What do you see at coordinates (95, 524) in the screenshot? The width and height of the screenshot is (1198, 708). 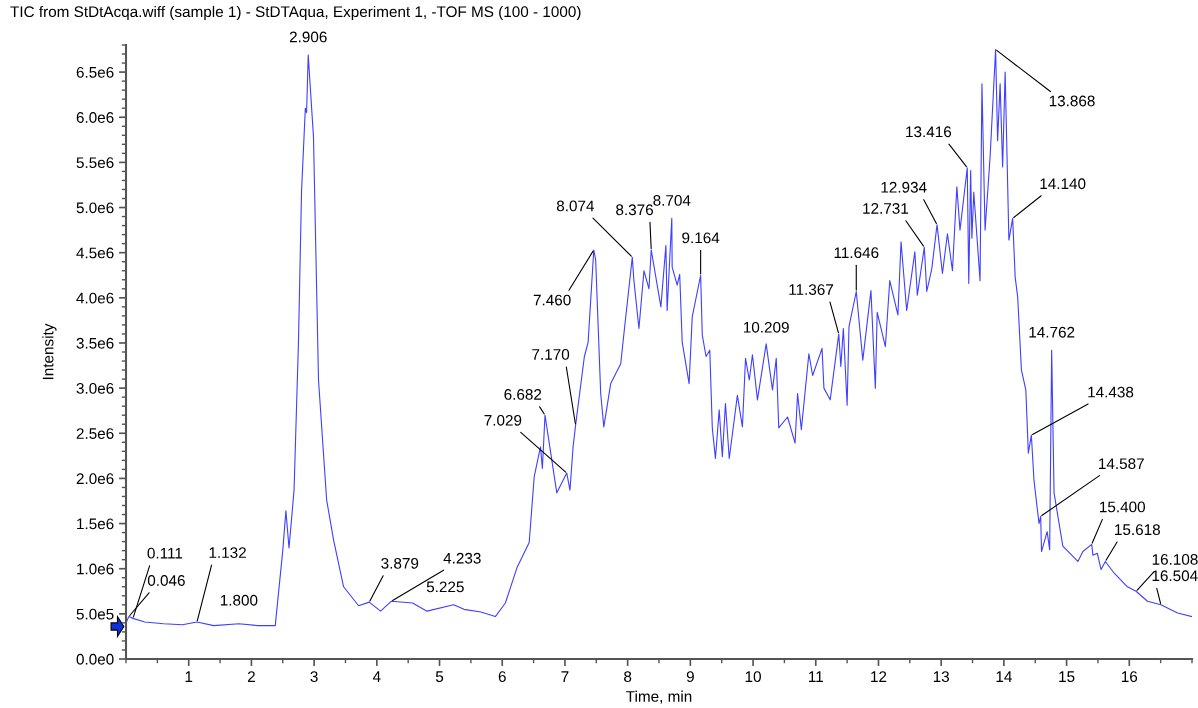 I see `y-tick-label: 1.5e6` at bounding box center [95, 524].